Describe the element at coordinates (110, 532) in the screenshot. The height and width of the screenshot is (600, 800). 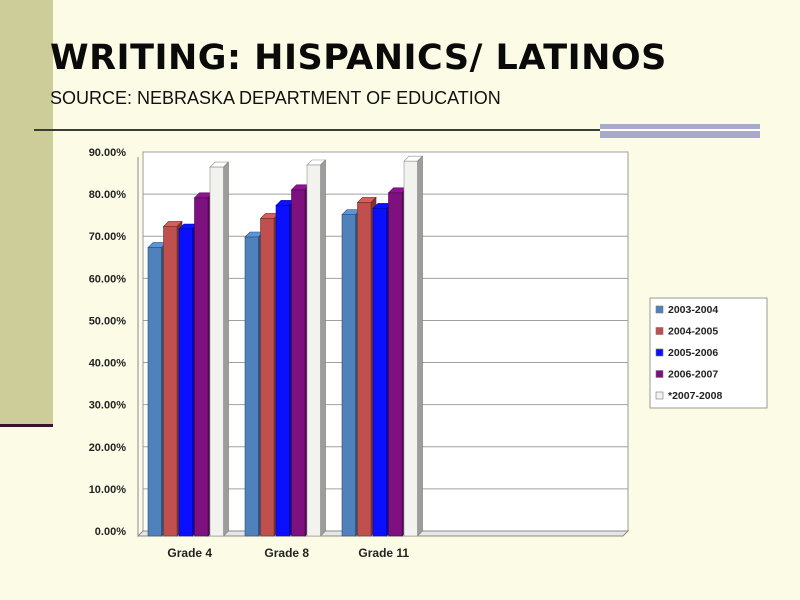
I see `y-tick-label: 0.00%` at that location.